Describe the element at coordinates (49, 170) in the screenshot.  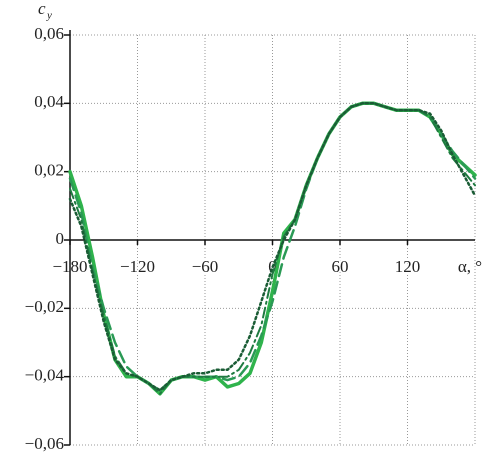
I see `y-tick-label: 0,02` at that location.